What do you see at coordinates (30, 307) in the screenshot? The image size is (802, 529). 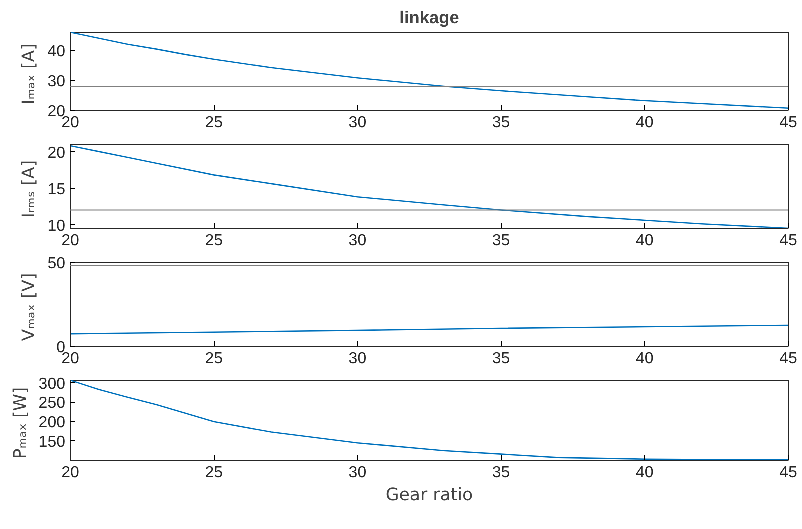 I see `y-axis-title: Vₘₐₓ [V]` at bounding box center [30, 307].